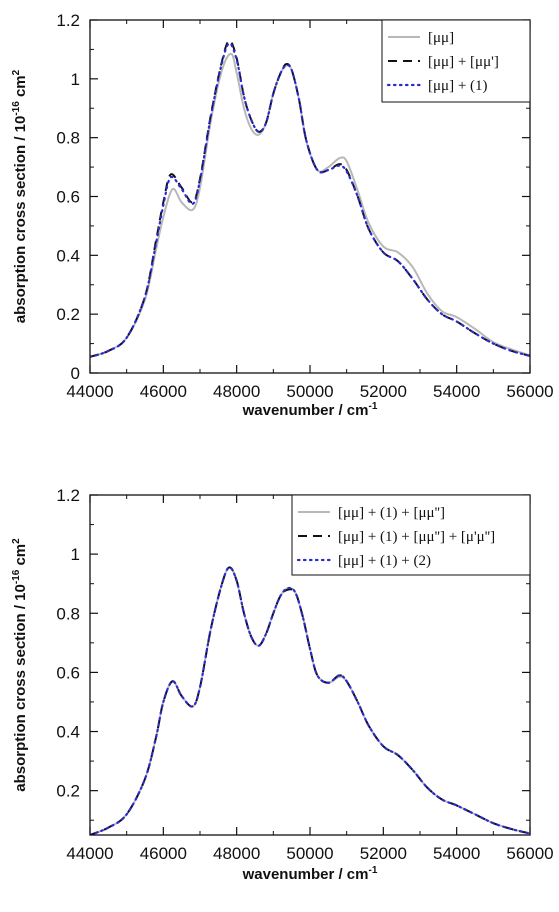  I want to click on legend-label-2: [μμ] + (1) + [μμ''] + [μ'μ''], so click(416, 537).